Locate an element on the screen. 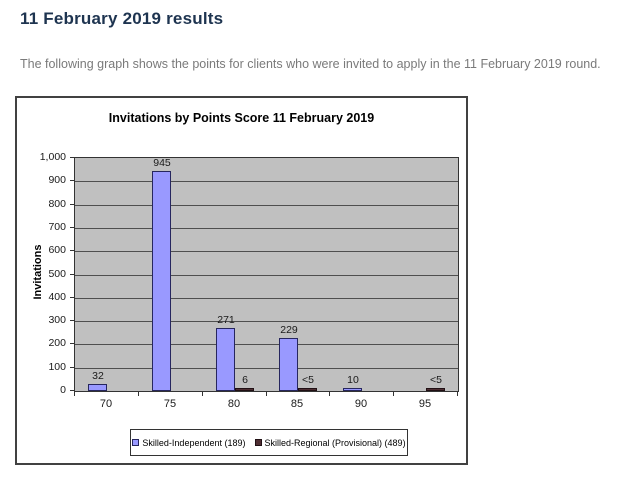  x-axis-category-label: 75 is located at coordinates (170, 404).